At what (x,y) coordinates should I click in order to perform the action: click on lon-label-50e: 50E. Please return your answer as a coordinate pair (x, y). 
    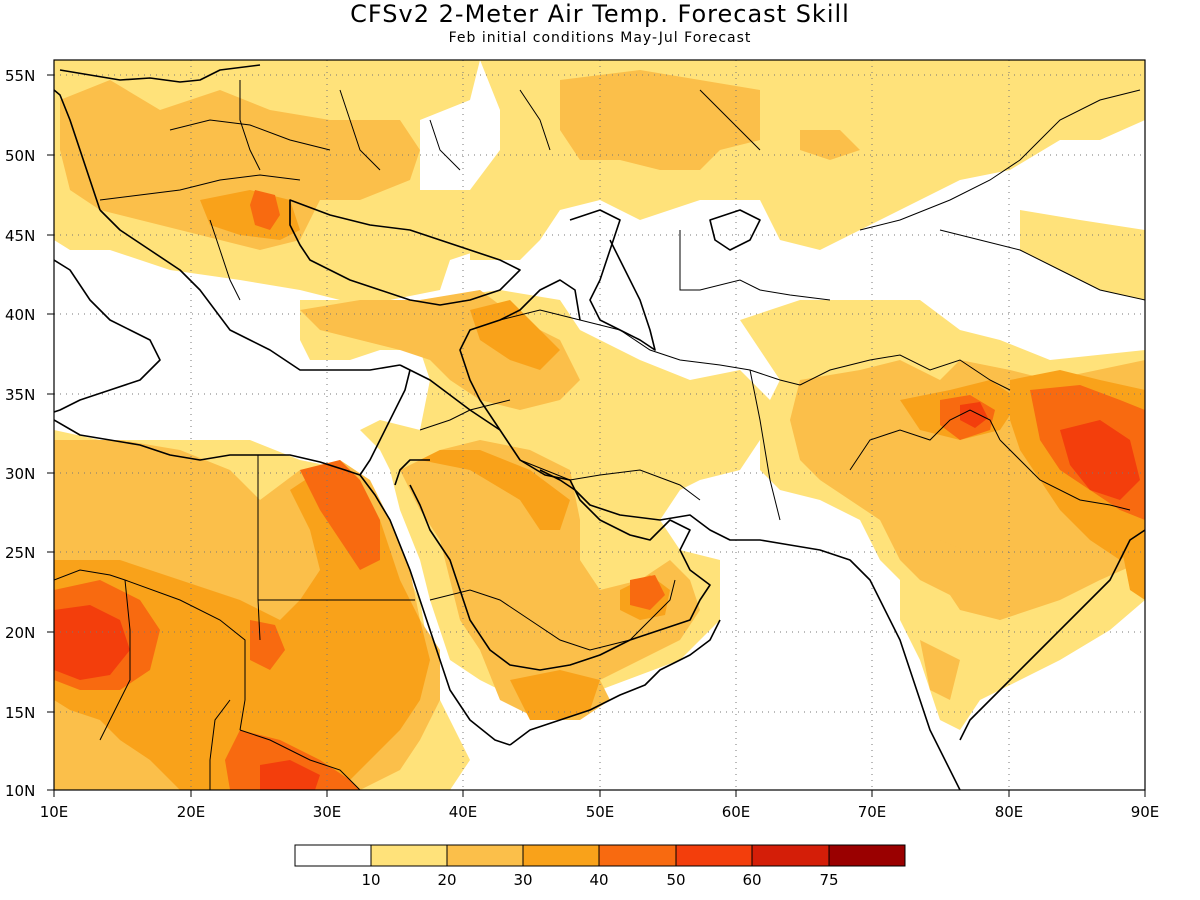
    Looking at the image, I should click on (600, 812).